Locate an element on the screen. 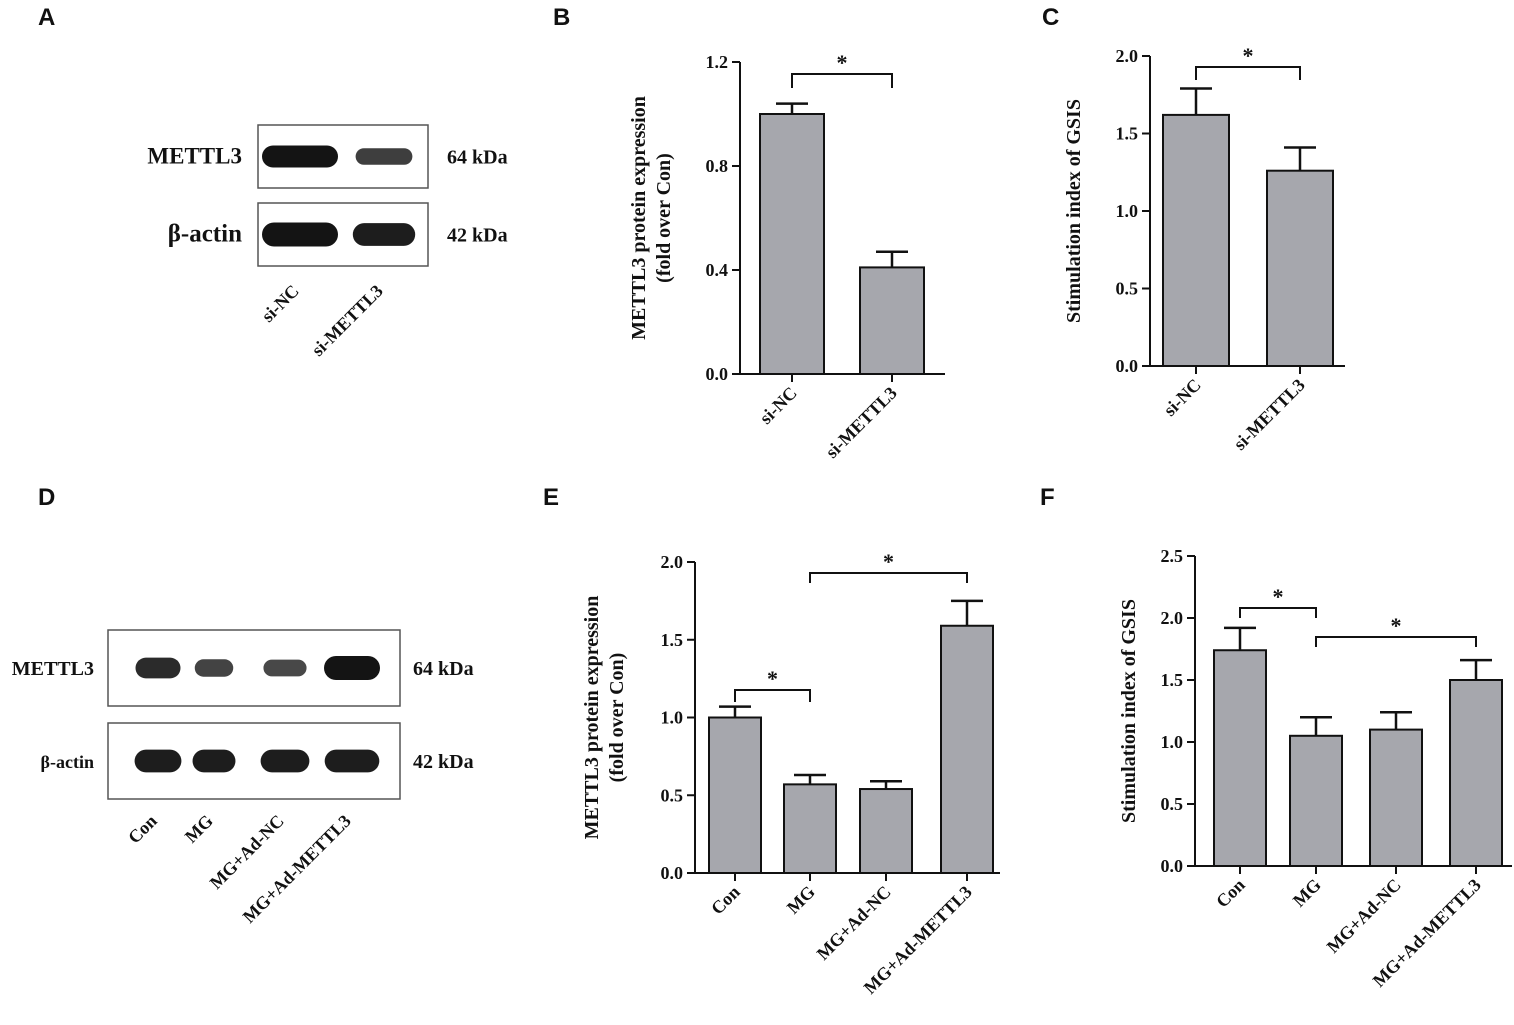 The width and height of the screenshot is (1514, 1025). panel-letter-a: A is located at coordinates (46, 17).